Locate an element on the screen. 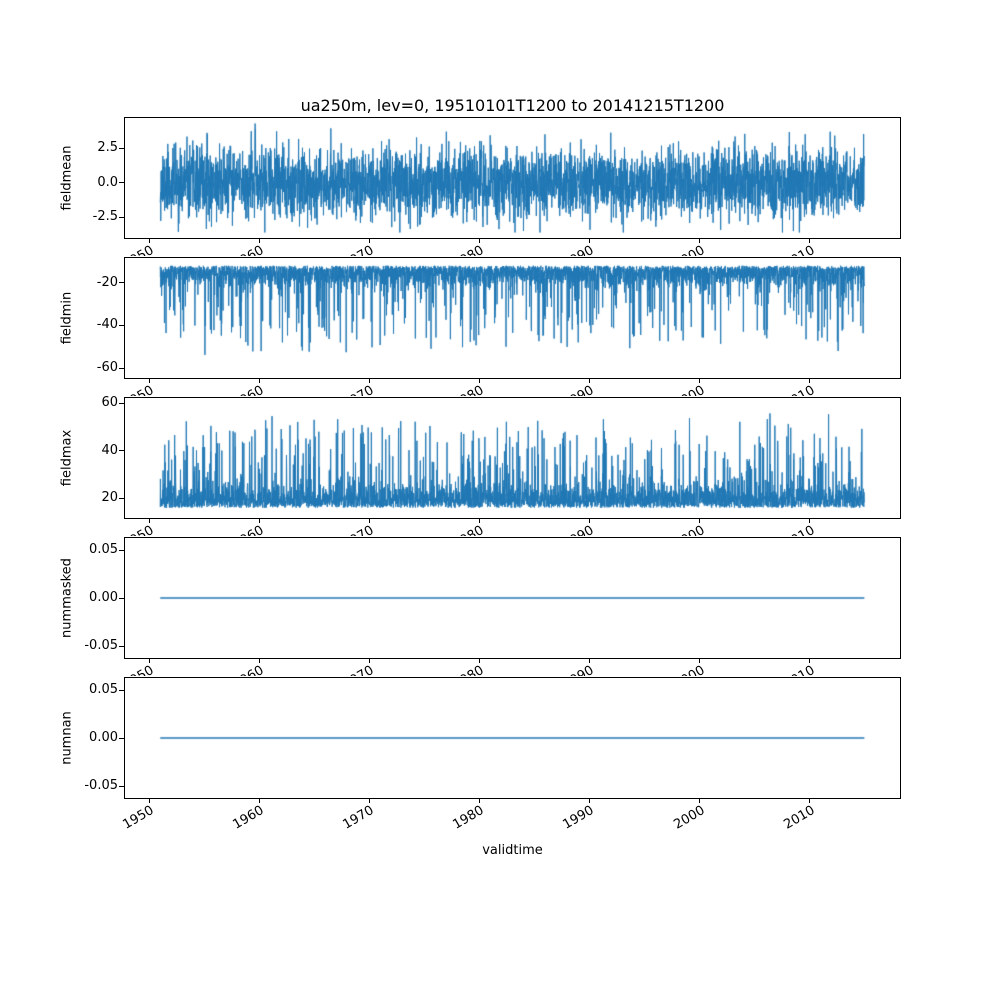 Image resolution: width=1000 pixels, height=1000 pixels. y-tick-label: 20 is located at coordinates (109, 498).